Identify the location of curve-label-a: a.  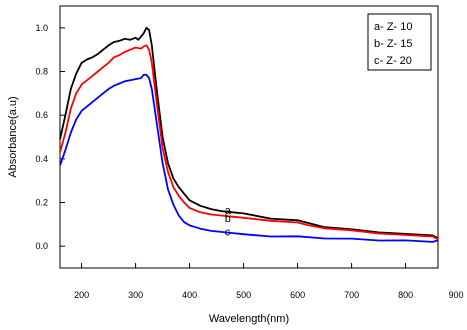
(228, 211).